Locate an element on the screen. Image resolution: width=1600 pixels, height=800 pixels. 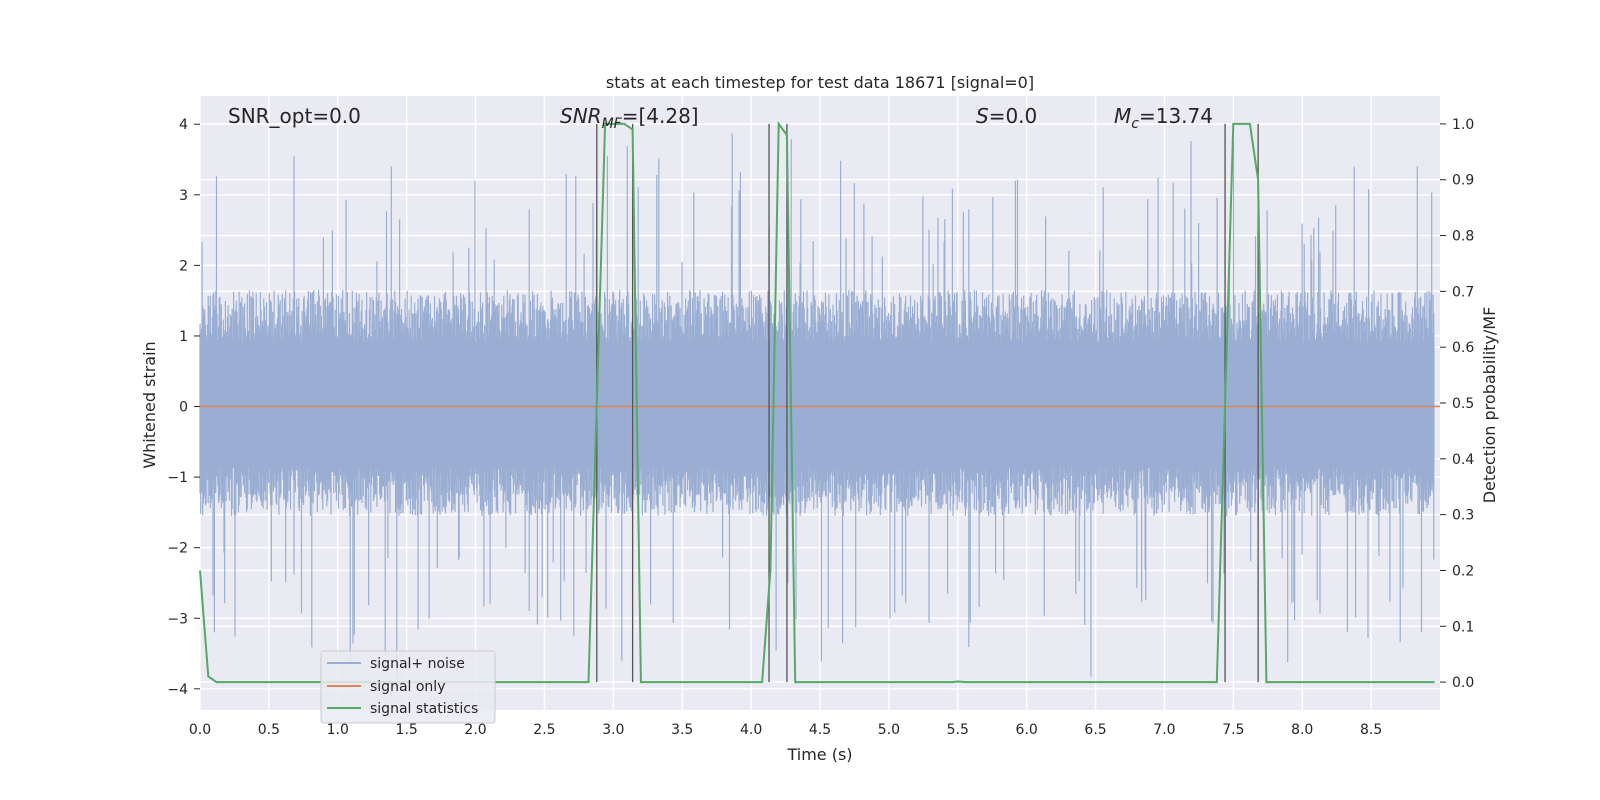
legend-box is located at coordinates (408, 687).